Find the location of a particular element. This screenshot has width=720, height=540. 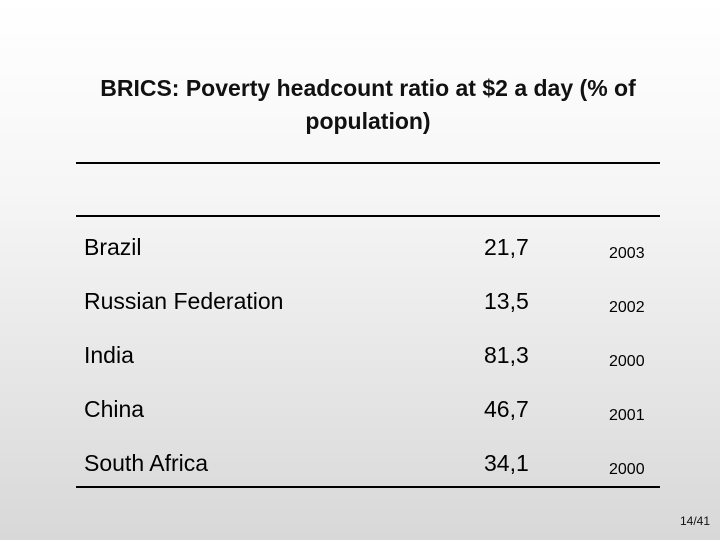

country-label: Russian Federation is located at coordinates (184, 301).